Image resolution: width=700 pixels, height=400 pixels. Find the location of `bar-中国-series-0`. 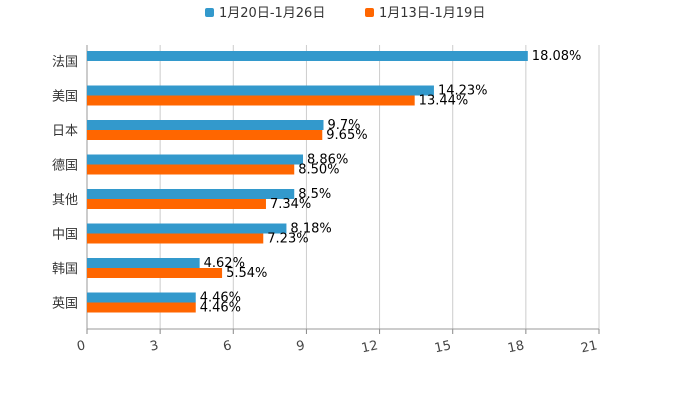

bar-中国-series-0 is located at coordinates (187, 228).